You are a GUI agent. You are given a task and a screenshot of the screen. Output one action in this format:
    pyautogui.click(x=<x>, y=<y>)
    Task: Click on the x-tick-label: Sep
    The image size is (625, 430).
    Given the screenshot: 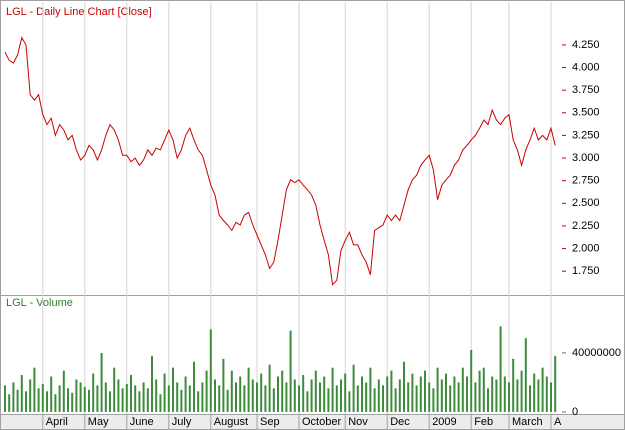 What is the action you would take?
    pyautogui.click(x=270, y=422)
    